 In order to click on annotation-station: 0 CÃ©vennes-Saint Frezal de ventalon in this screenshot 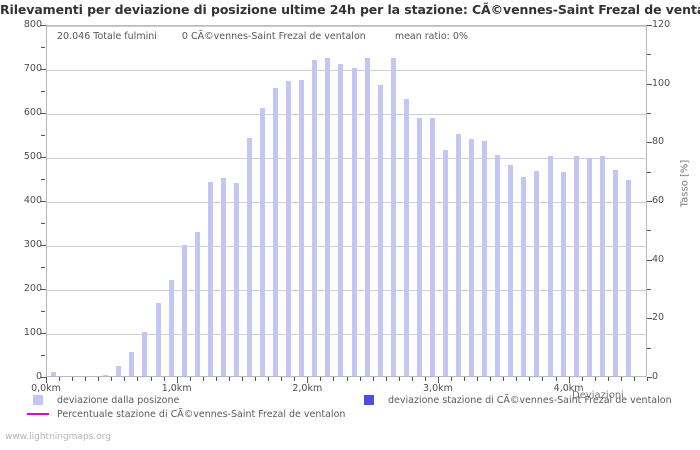, I will do `click(273, 36)`.